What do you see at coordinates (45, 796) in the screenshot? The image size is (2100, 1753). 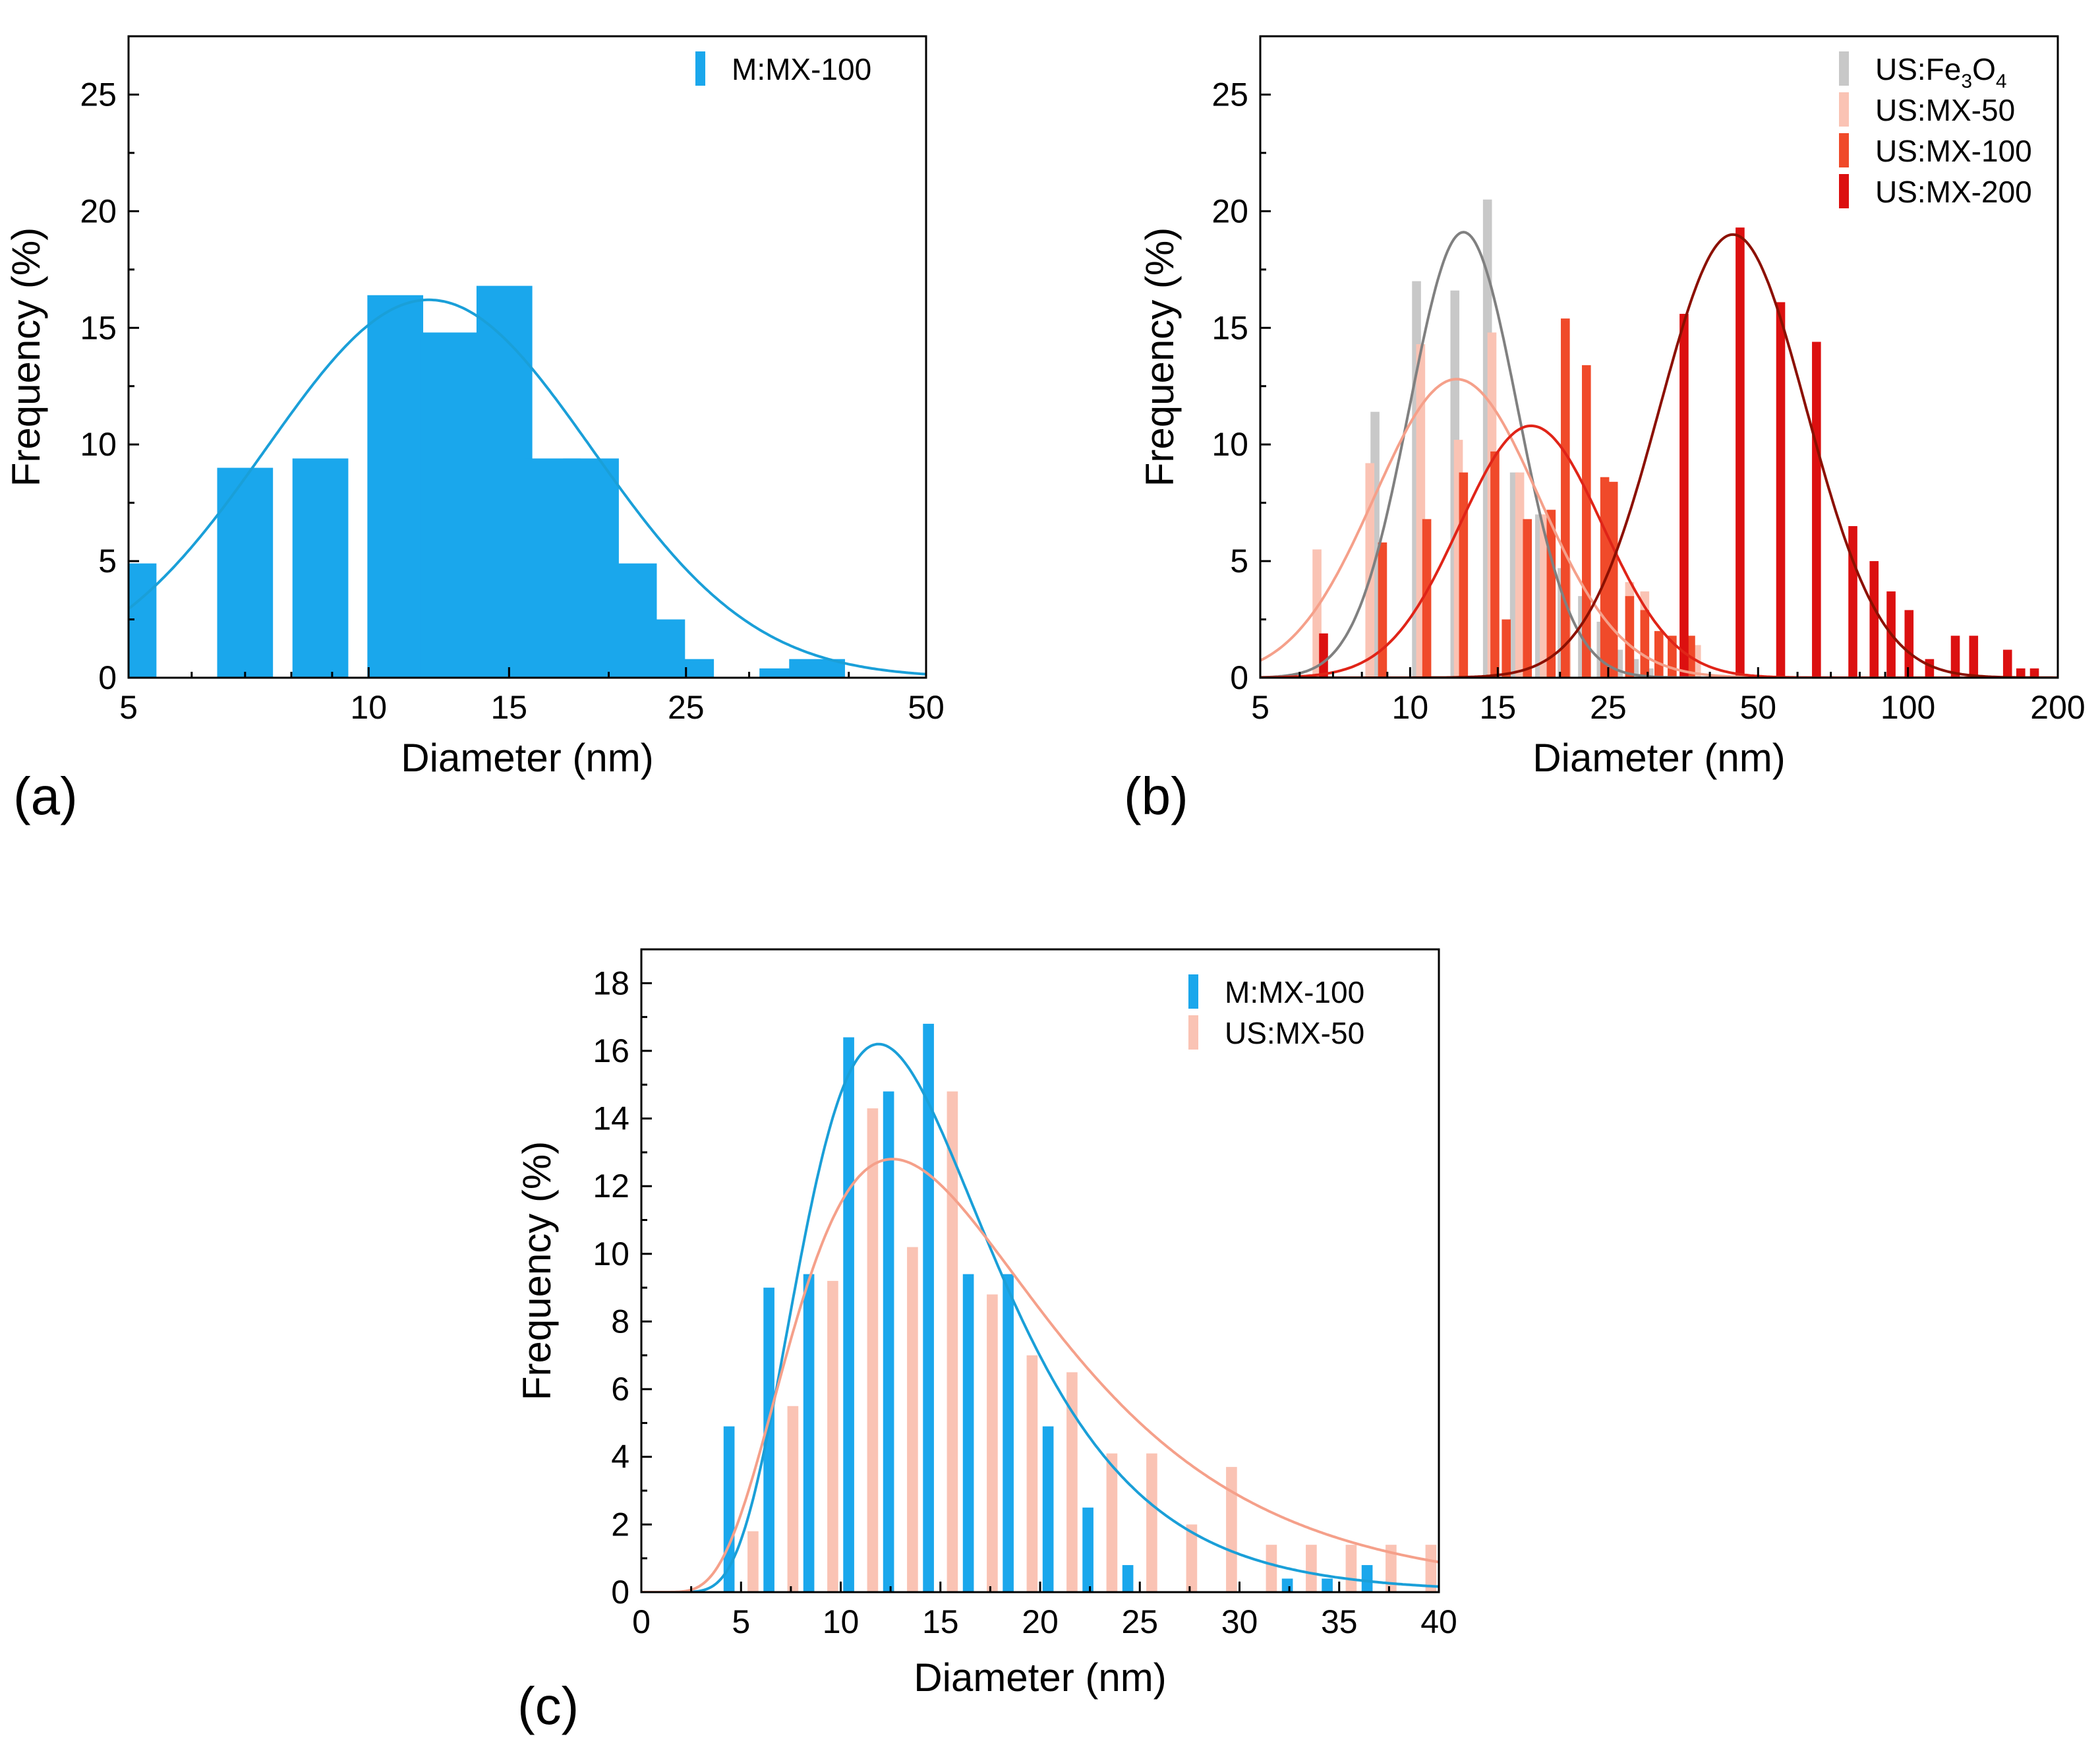 I see `panel-label: (a)` at bounding box center [45, 796].